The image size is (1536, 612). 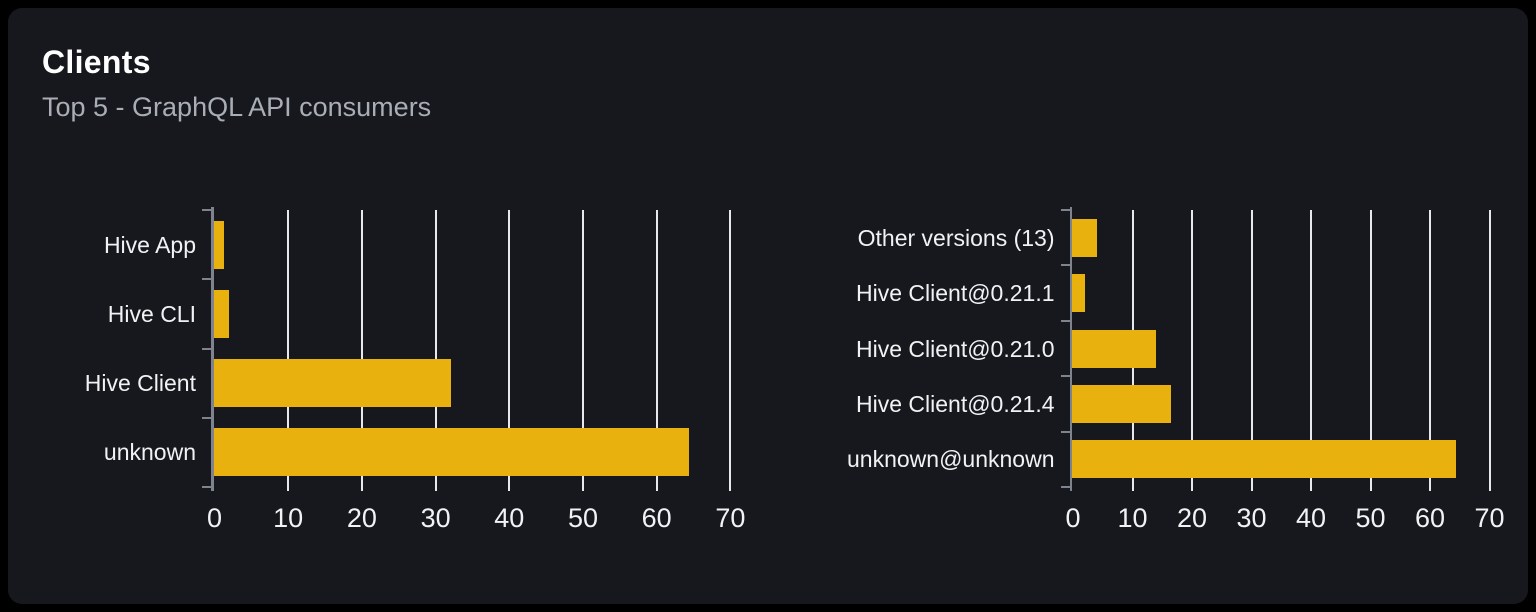 What do you see at coordinates (237, 107) in the screenshot?
I see `panel-subtitle: Top 5 - GraphQL API consumers` at bounding box center [237, 107].